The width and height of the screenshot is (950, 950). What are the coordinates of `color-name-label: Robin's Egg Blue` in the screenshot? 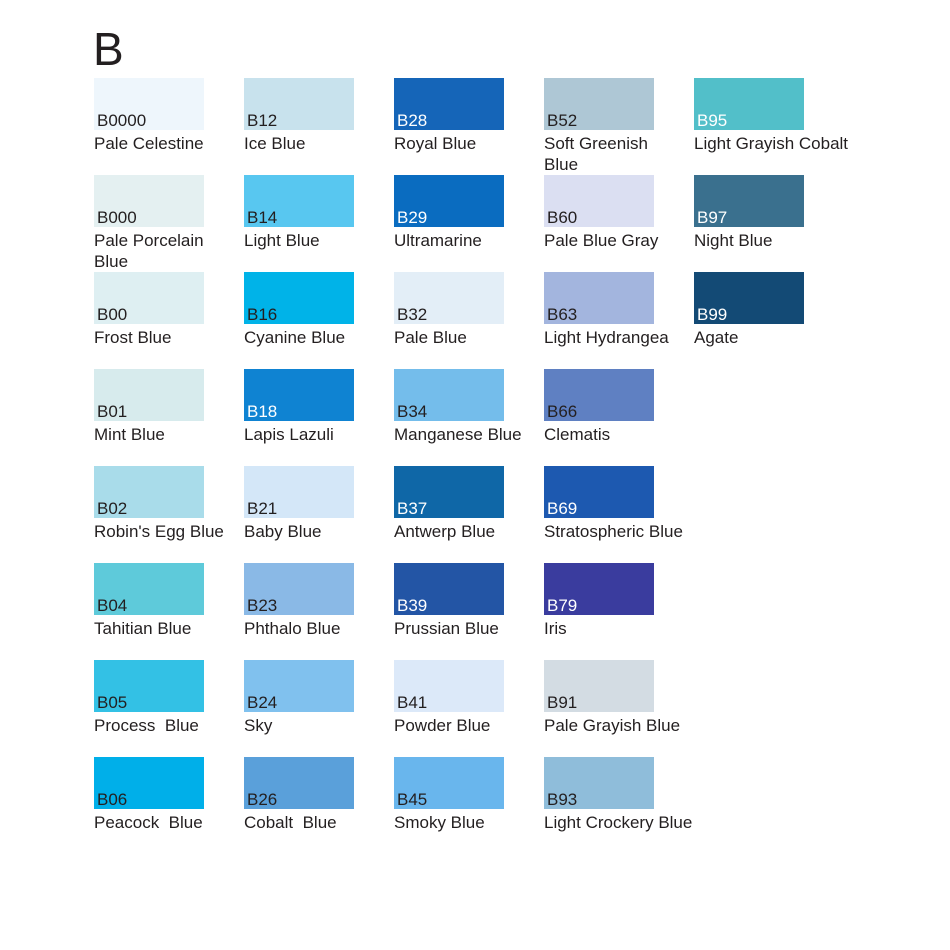 It's located at (159, 531).